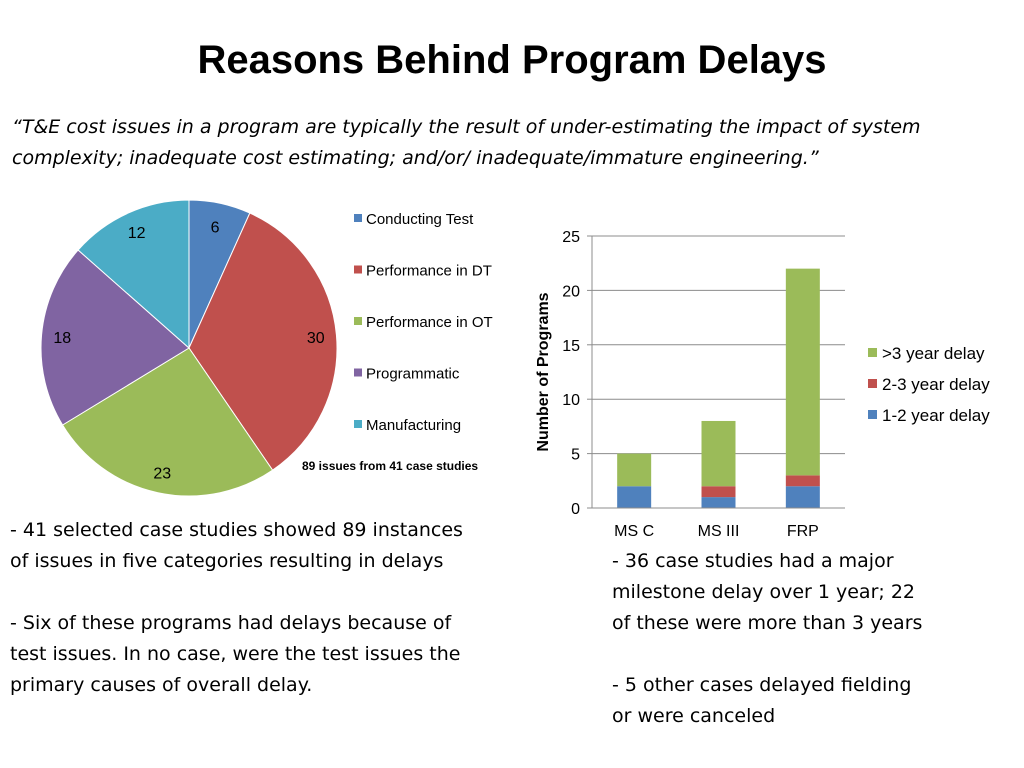 The width and height of the screenshot is (1024, 768). What do you see at coordinates (571, 237) in the screenshot?
I see `bar-y-tick-label: 25` at bounding box center [571, 237].